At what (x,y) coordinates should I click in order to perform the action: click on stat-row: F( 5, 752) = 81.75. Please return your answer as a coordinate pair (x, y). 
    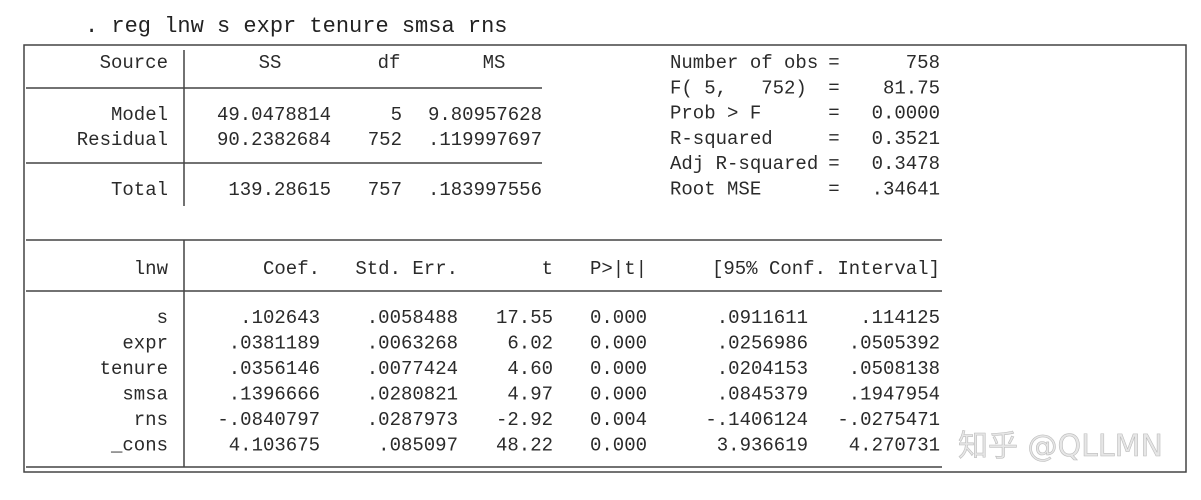
    Looking at the image, I should click on (805, 88).